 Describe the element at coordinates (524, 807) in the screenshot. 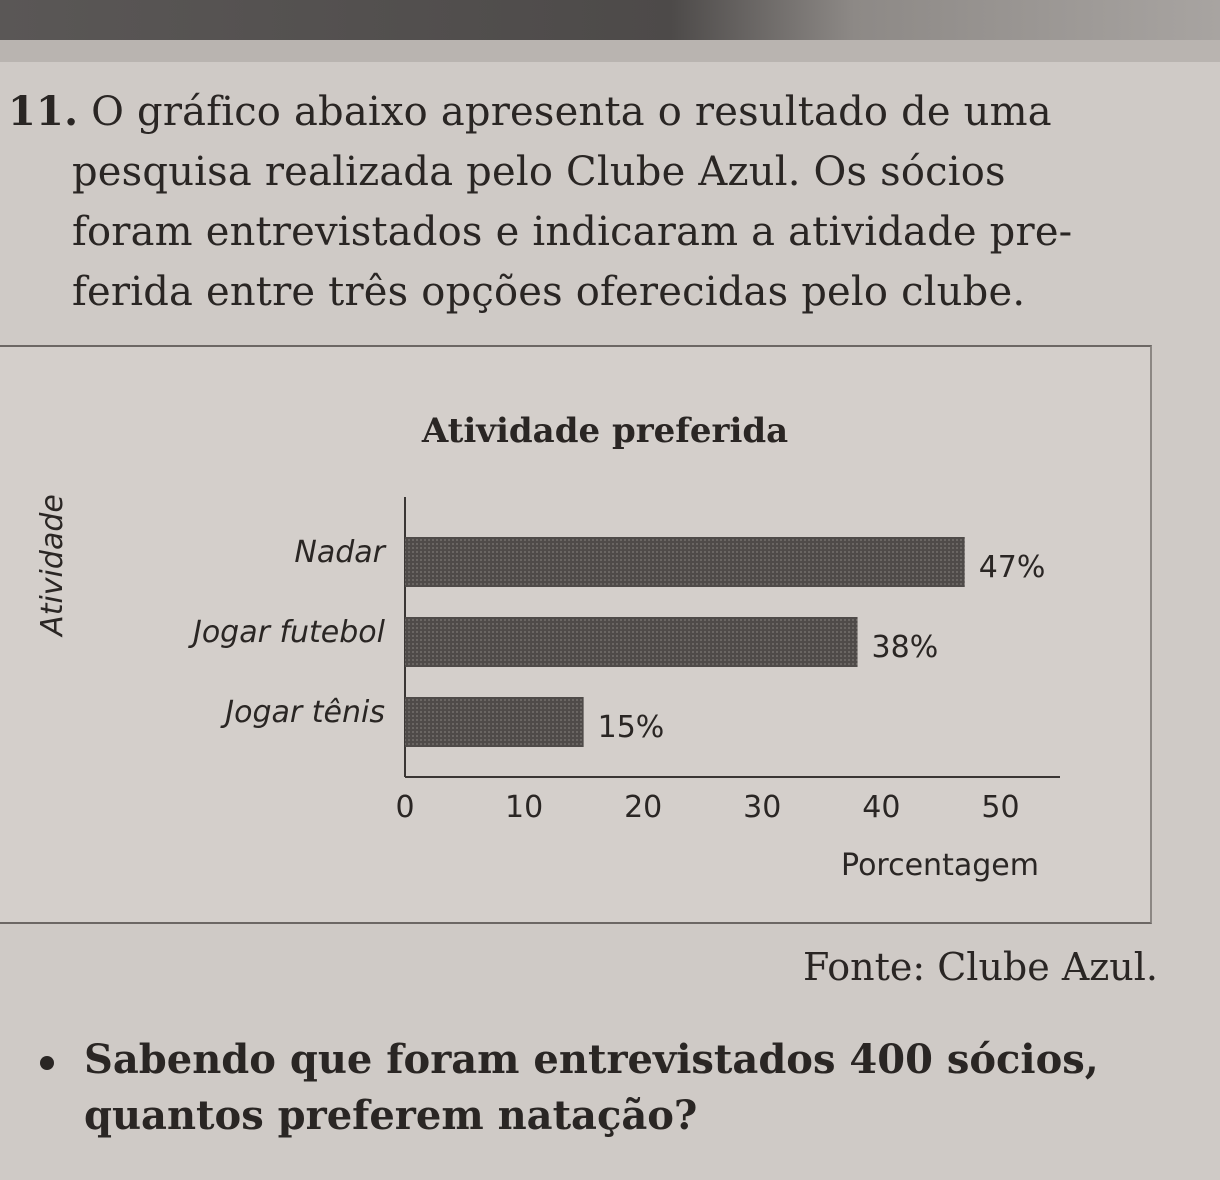

I see `x-tick-label-1: 10` at that location.